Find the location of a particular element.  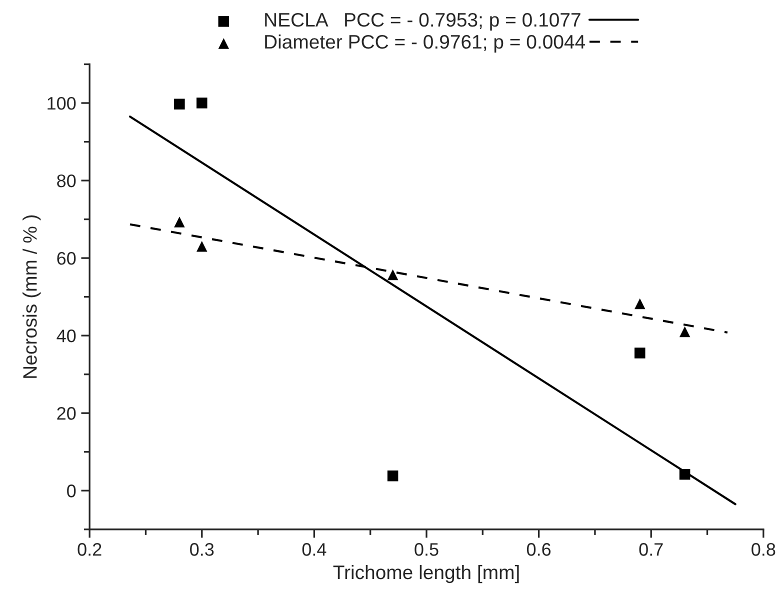

x-tick-label: 0.7 is located at coordinates (651, 549).